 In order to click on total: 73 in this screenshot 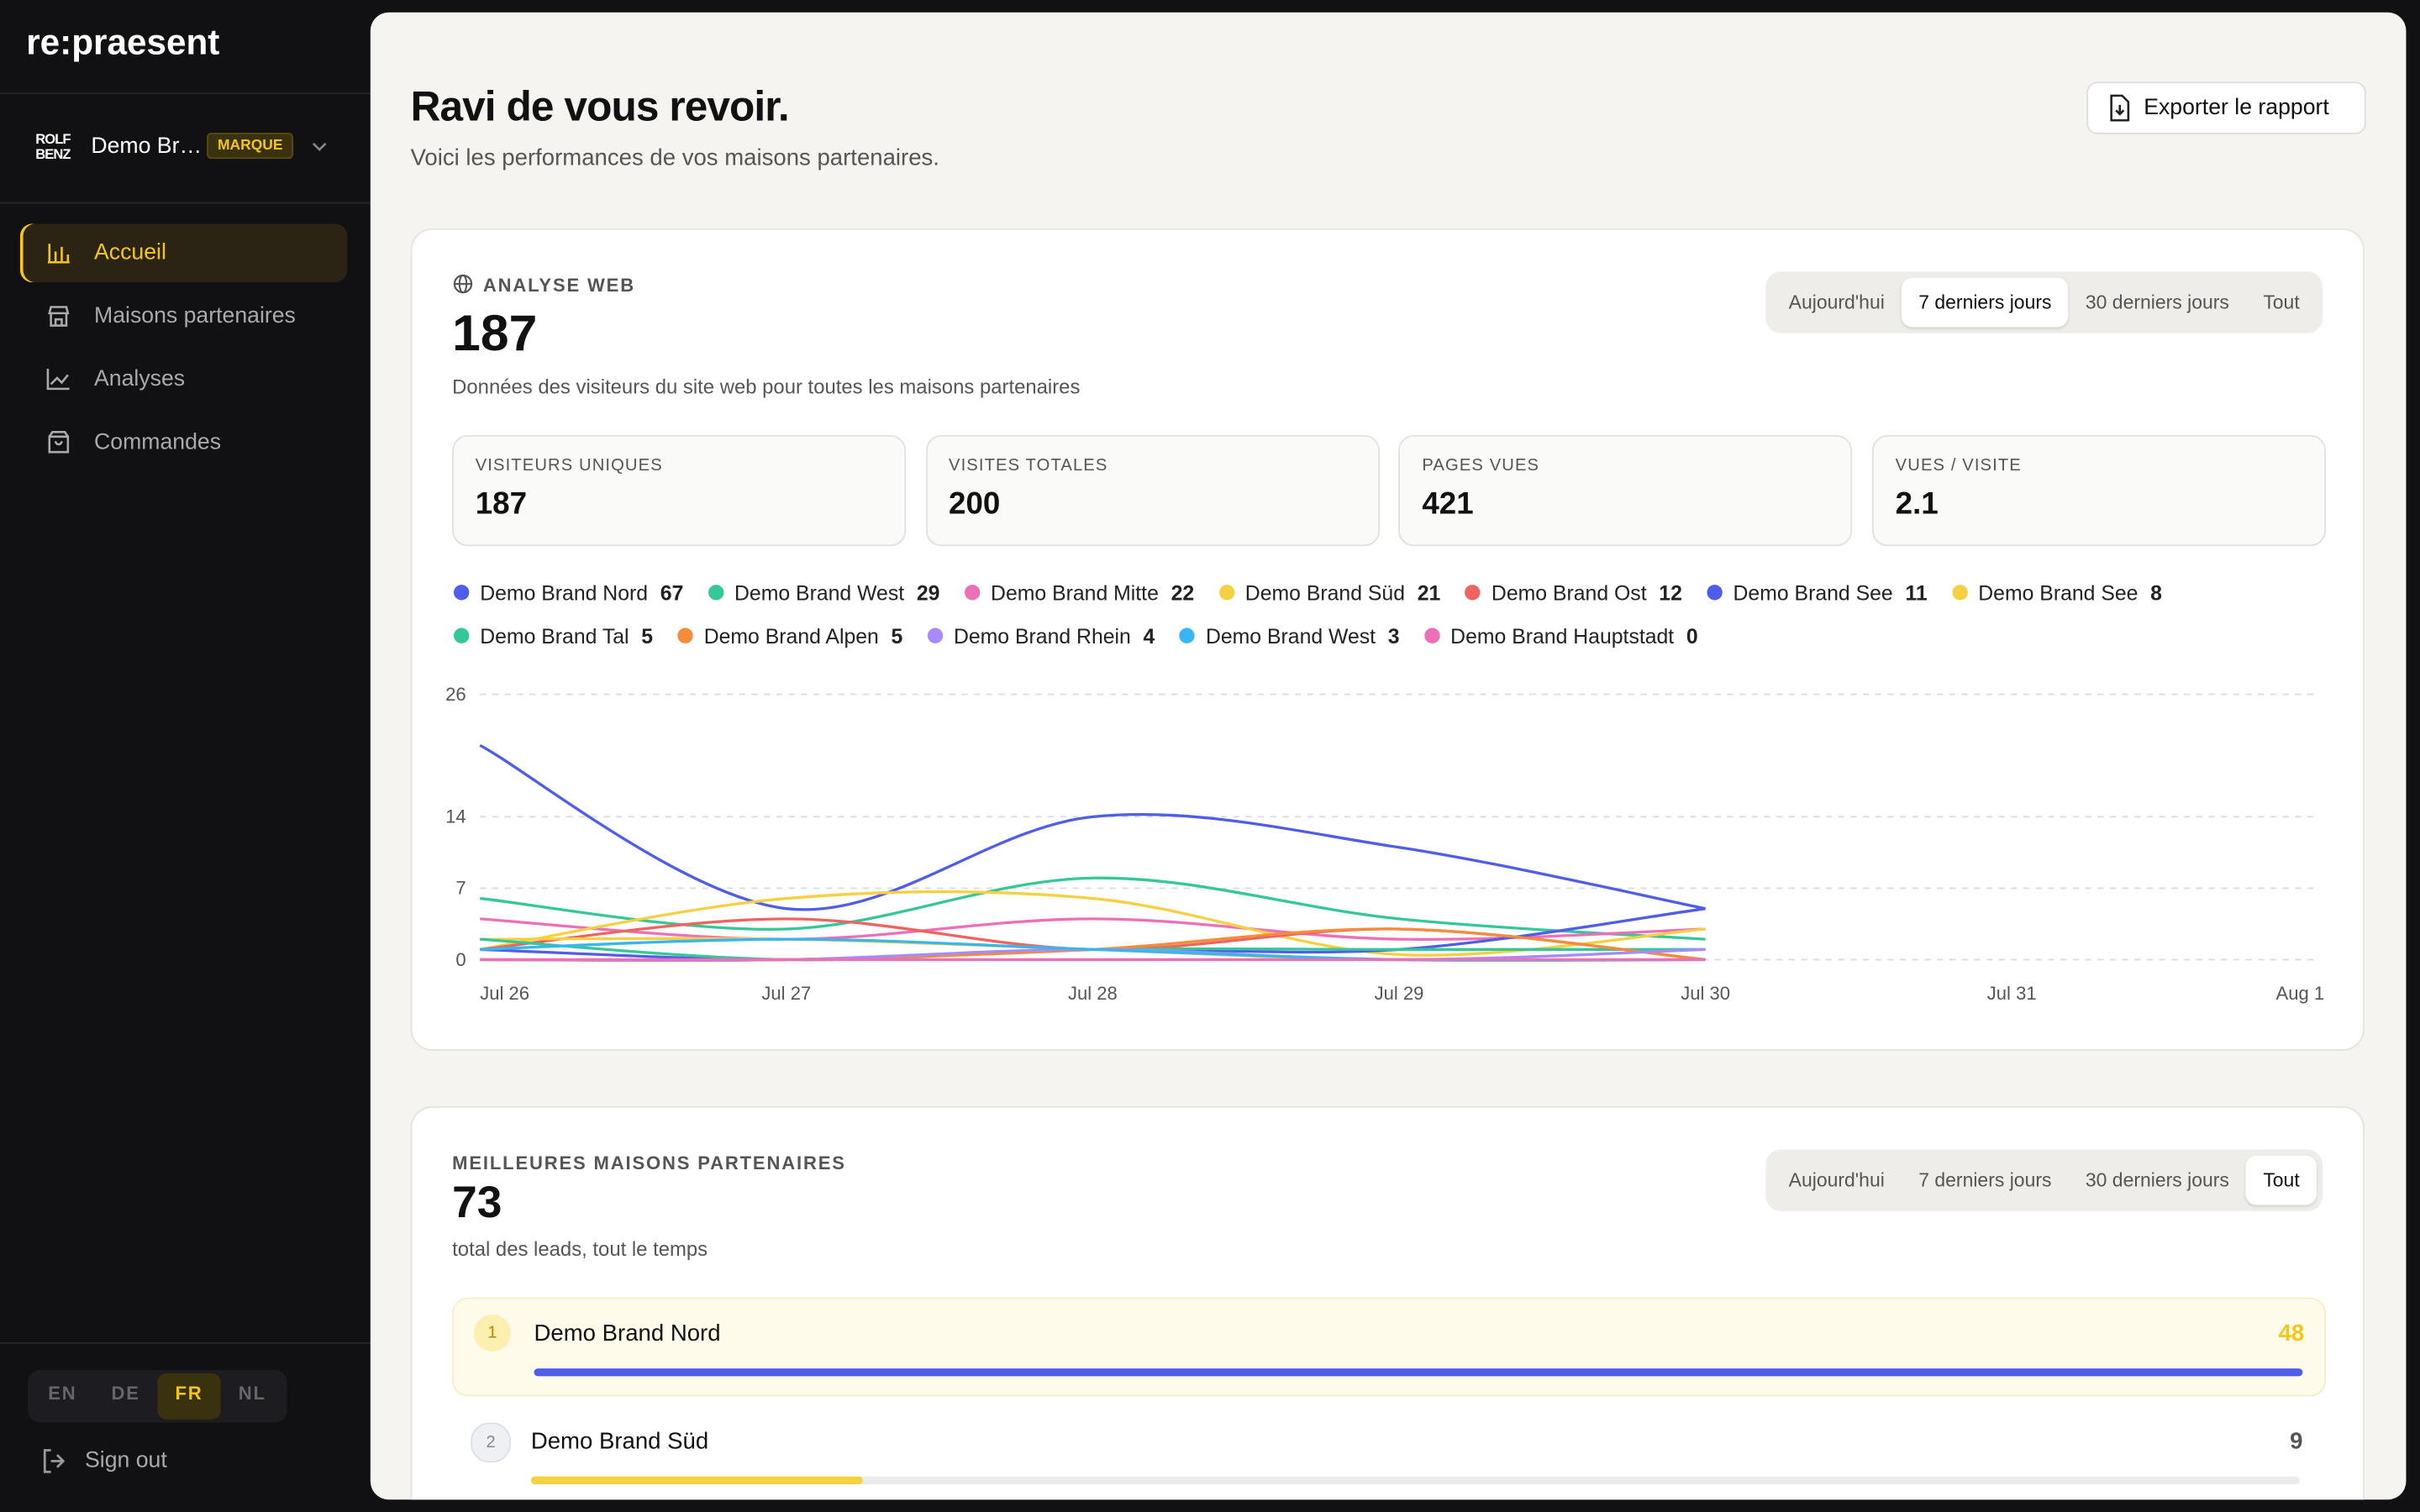, I will do `click(477, 1204)`.